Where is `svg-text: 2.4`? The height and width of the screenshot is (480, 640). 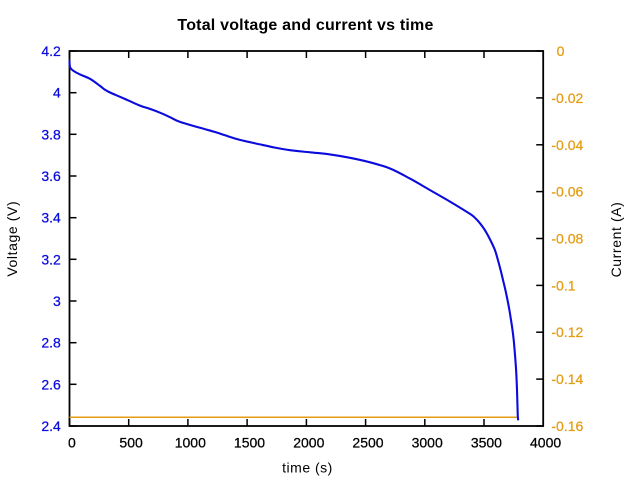 svg-text: 2.4 is located at coordinates (51, 426).